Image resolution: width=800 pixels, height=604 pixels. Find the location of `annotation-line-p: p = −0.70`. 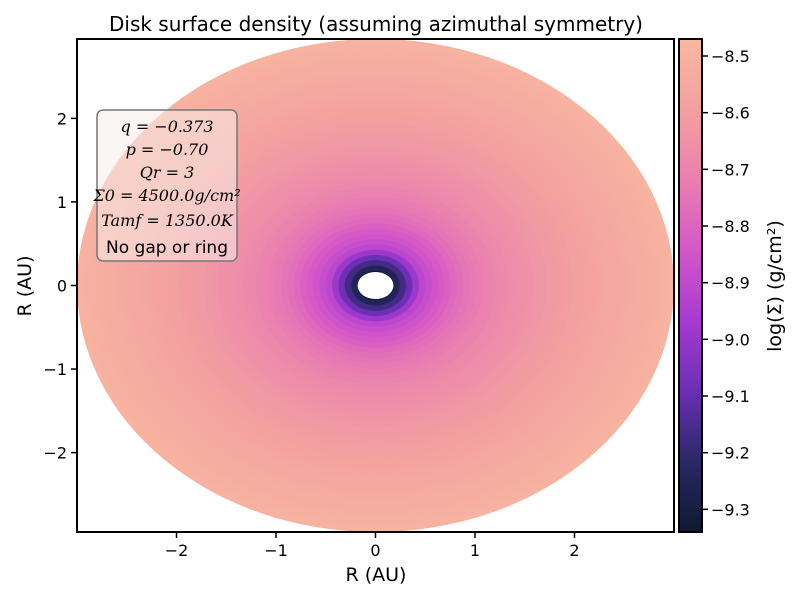

annotation-line-p: p = −0.70 is located at coordinates (167, 149).